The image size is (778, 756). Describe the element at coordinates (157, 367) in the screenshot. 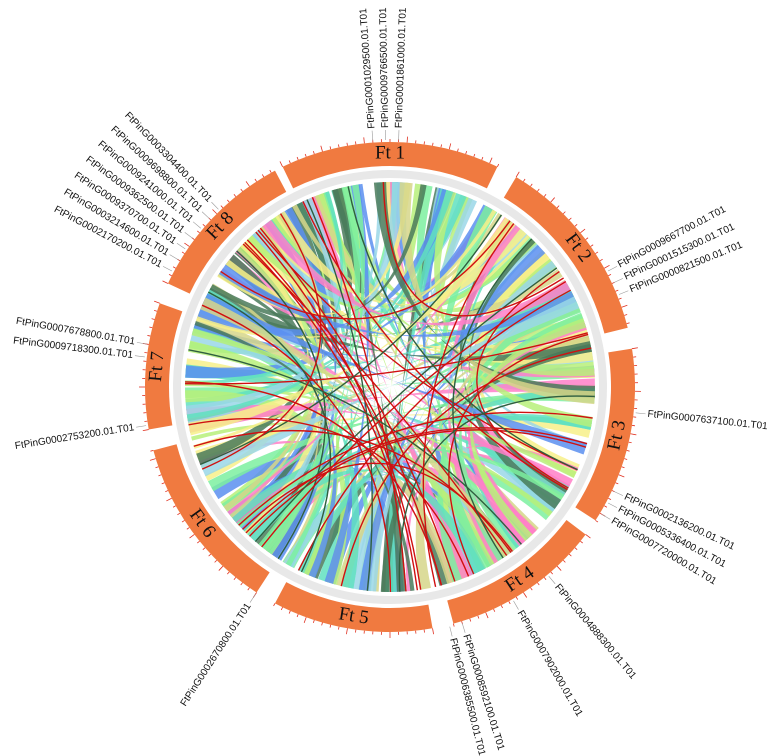

I see `chromosome-label: Ft 7` at that location.